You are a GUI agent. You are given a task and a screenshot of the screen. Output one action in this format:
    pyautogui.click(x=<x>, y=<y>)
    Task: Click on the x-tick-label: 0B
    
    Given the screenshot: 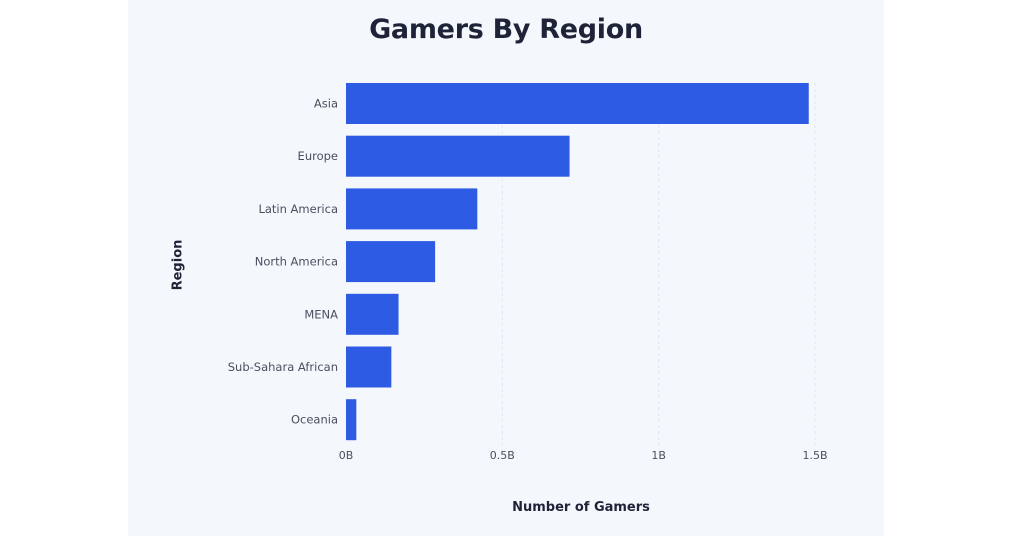 What is the action you would take?
    pyautogui.click(x=346, y=455)
    